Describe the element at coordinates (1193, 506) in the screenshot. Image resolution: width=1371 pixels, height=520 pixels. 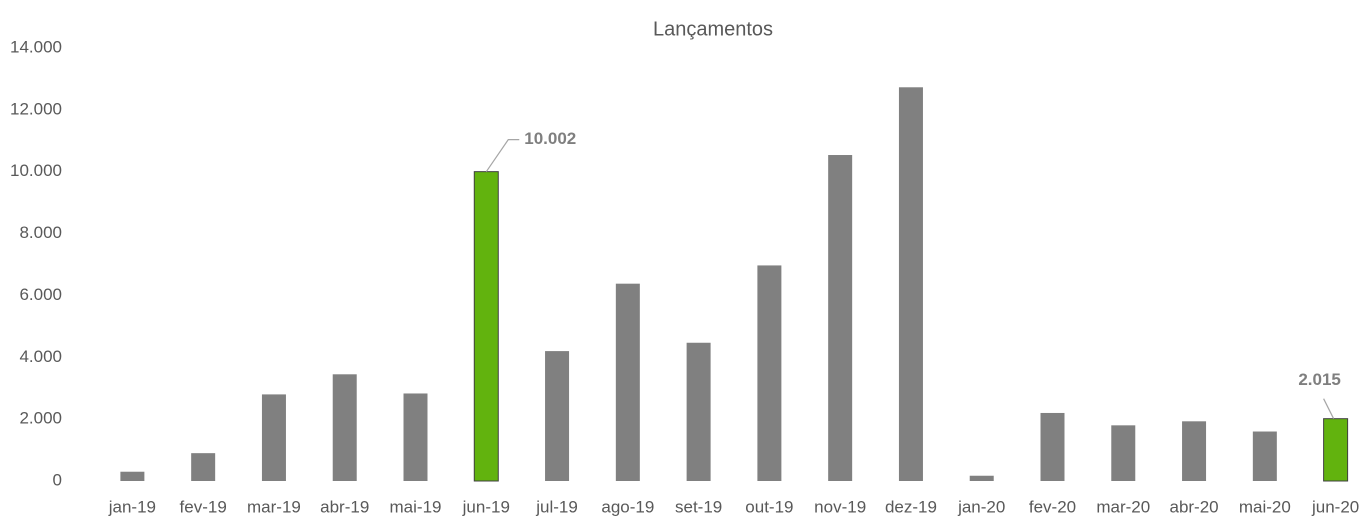
I see `x-tick-label: abr-20` at that location.